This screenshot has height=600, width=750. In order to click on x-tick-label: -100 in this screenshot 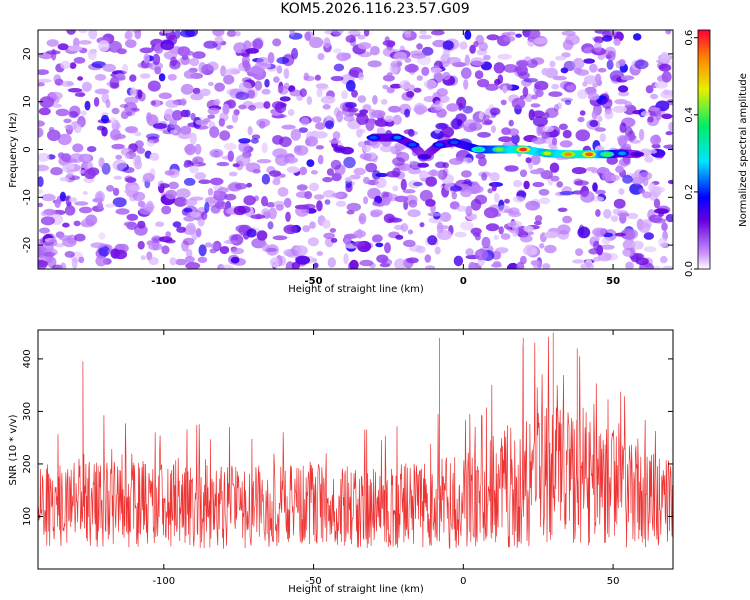, I will do `click(163, 281)`.